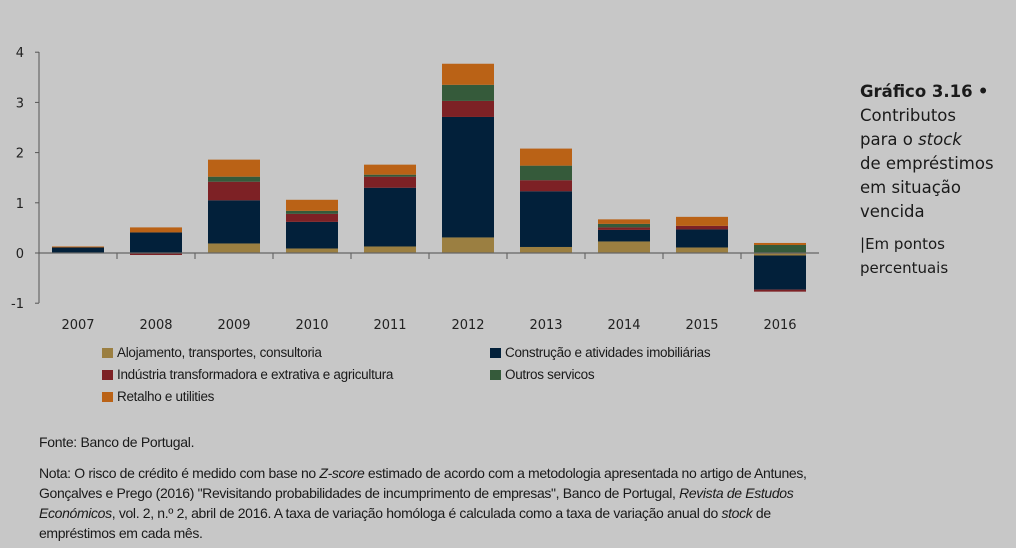 The image size is (1016, 548). What do you see at coordinates (20, 204) in the screenshot?
I see `y-tick-label: 1` at bounding box center [20, 204].